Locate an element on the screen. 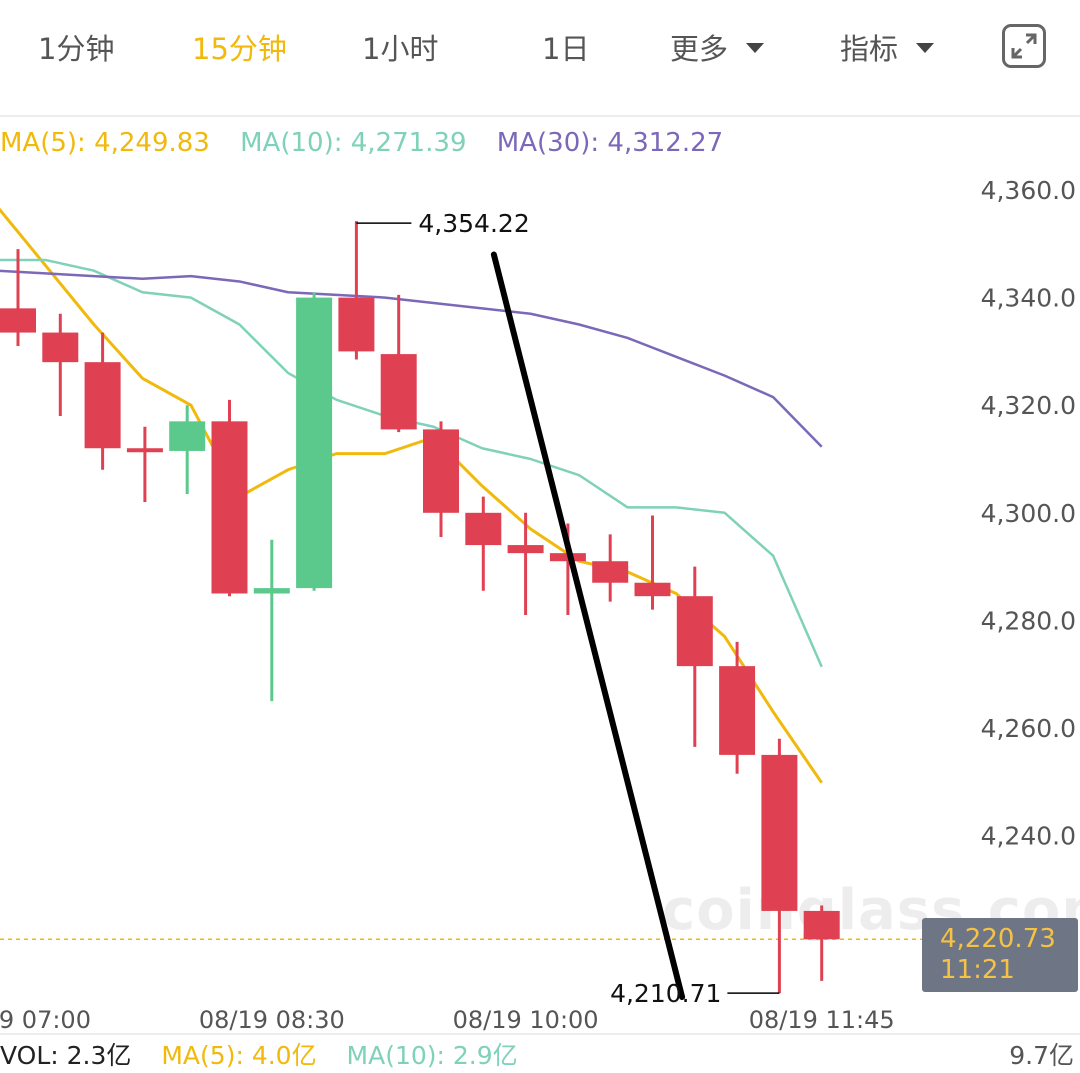 This screenshot has width=1080, height=1073. vol-ma10: MA(10): 2.9亿 is located at coordinates (432, 1055).